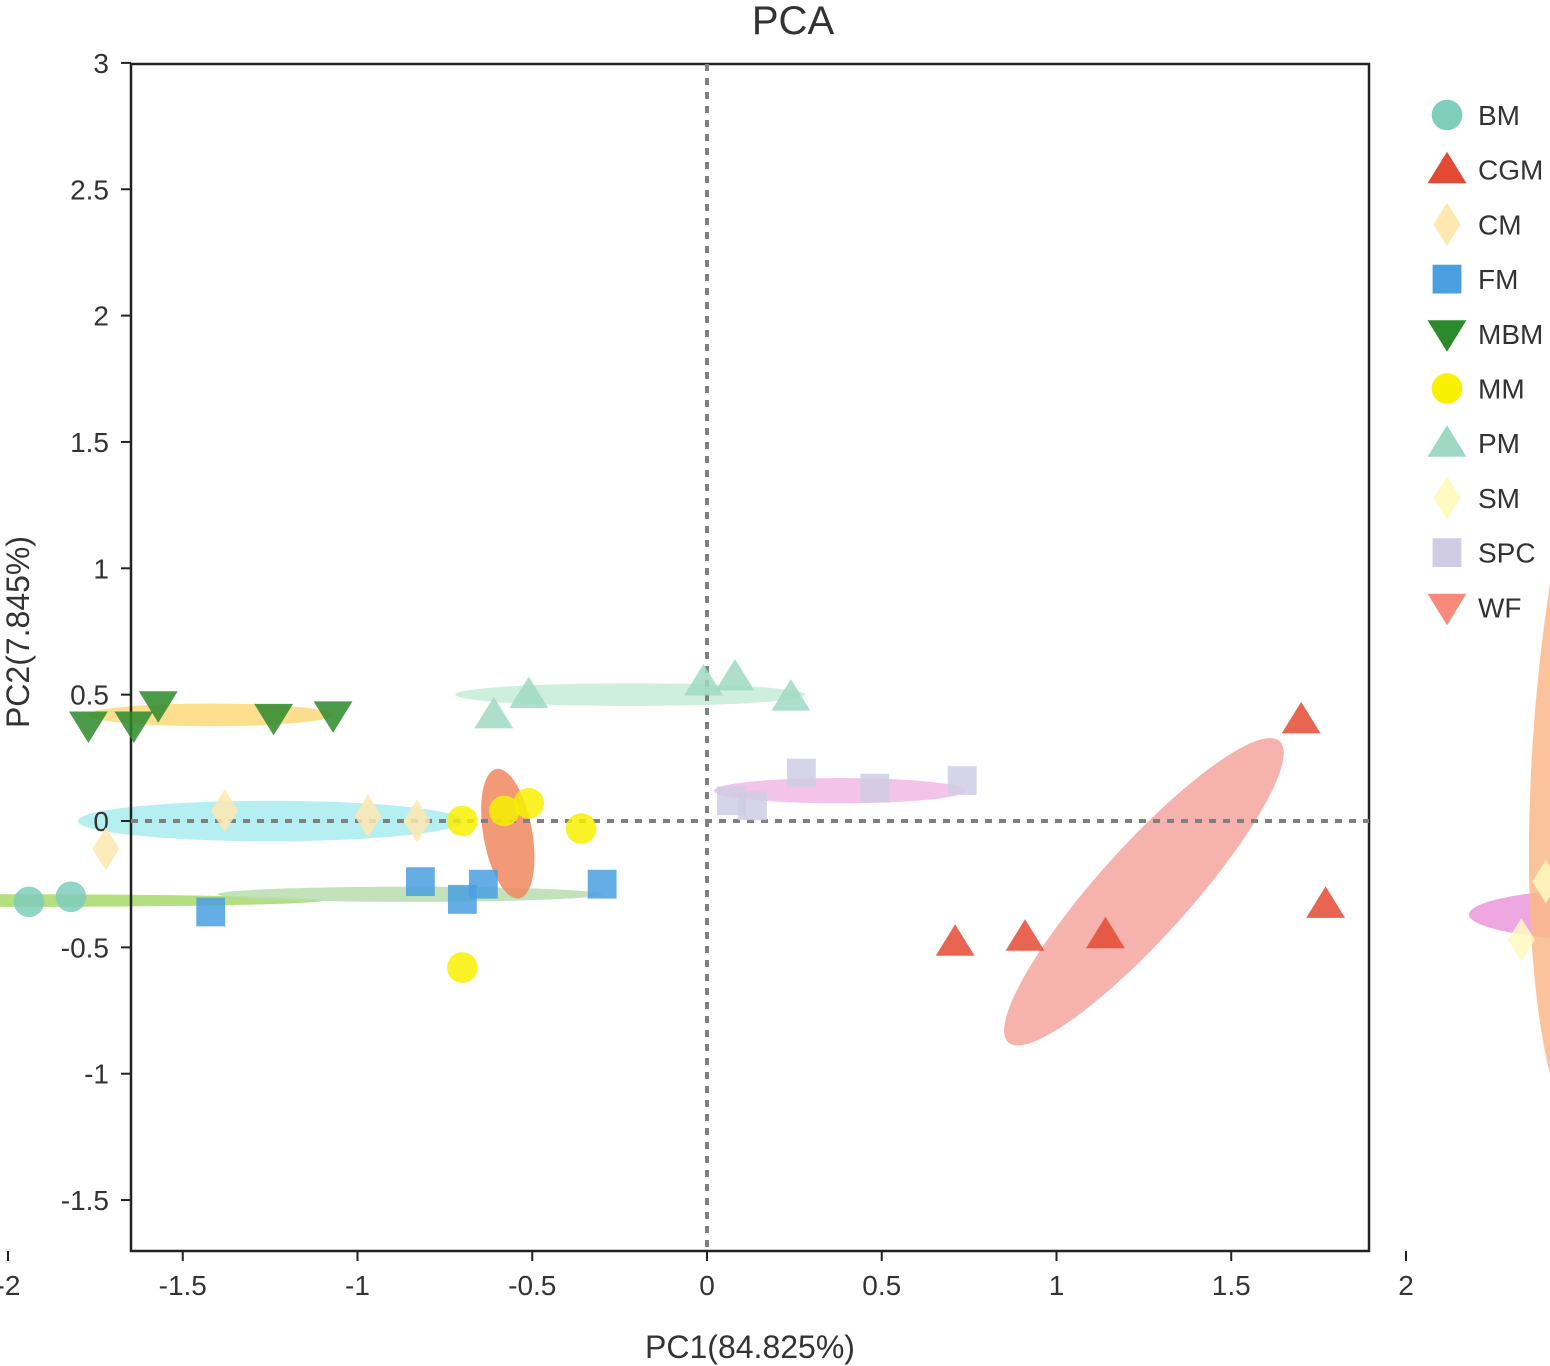  I want to click on legend-item-mm: MM, so click(1478, 389).